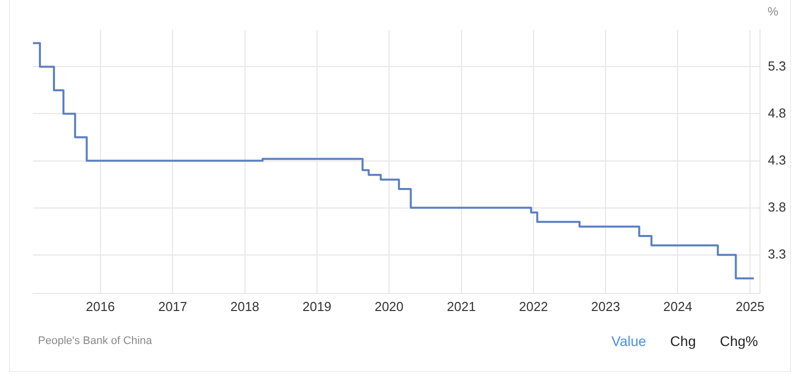 The image size is (800, 383). Describe the element at coordinates (777, 254) in the screenshot. I see `y-tick-label: 3.3` at that location.